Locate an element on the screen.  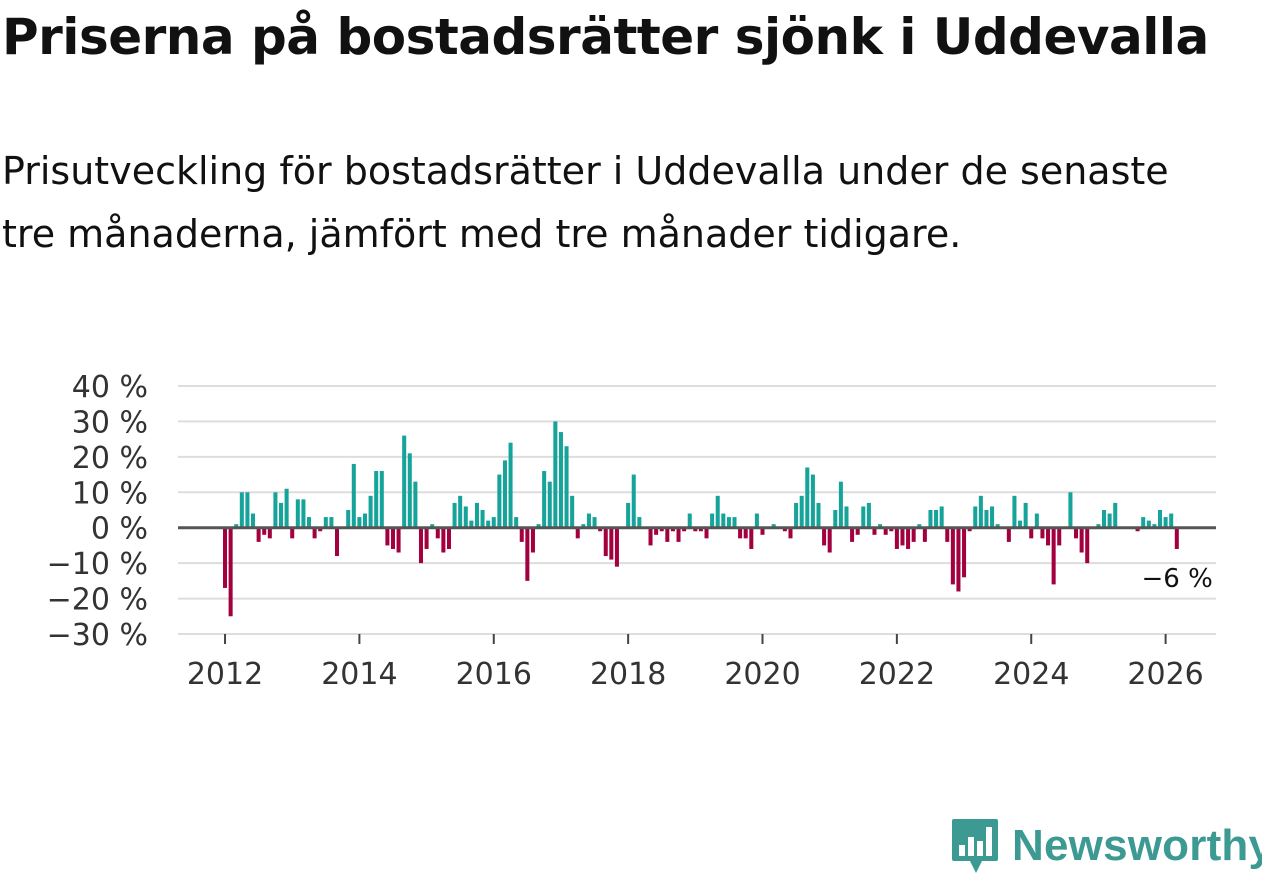
y-tick-label: 30 % is located at coordinates (110, 422).